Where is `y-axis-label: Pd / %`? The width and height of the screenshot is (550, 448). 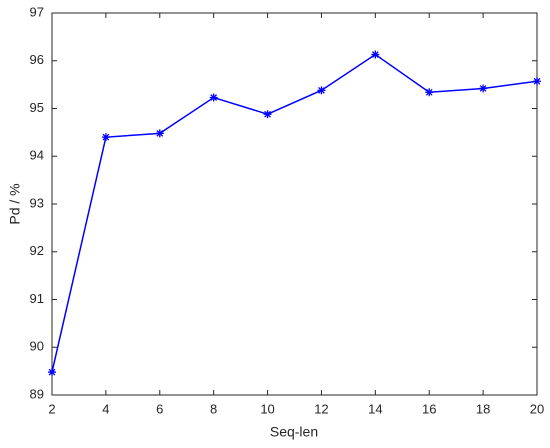
y-axis-label: Pd / % is located at coordinates (15, 203).